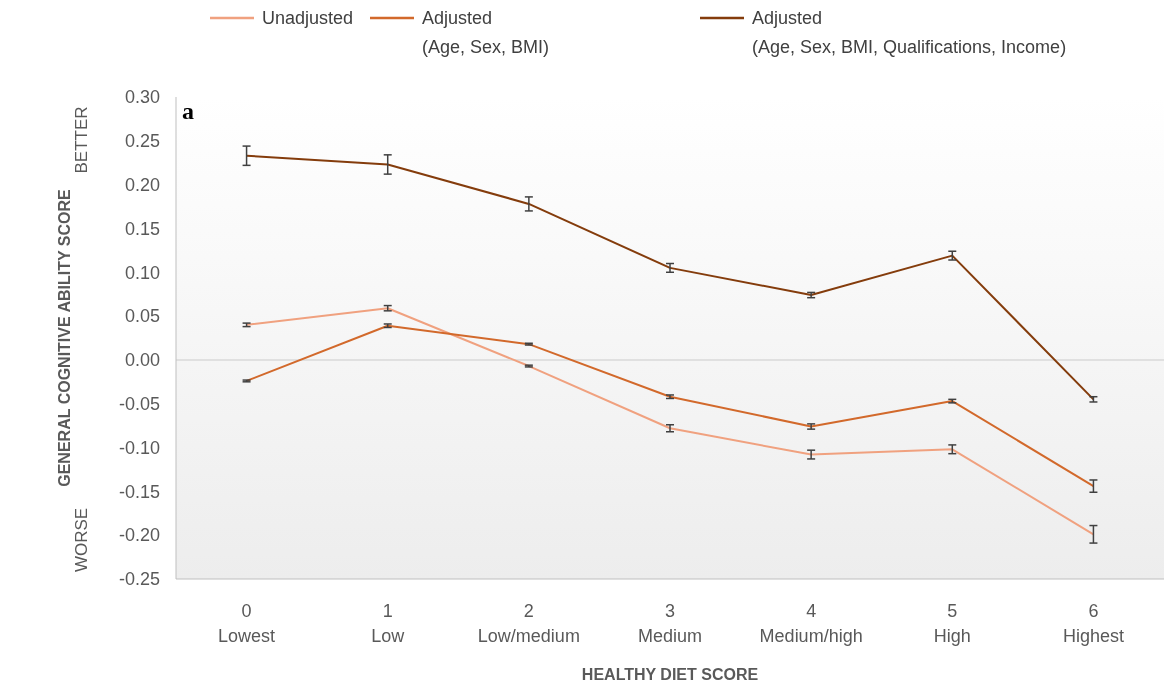  I want to click on y-tick-label: -0.15, so click(139, 491).